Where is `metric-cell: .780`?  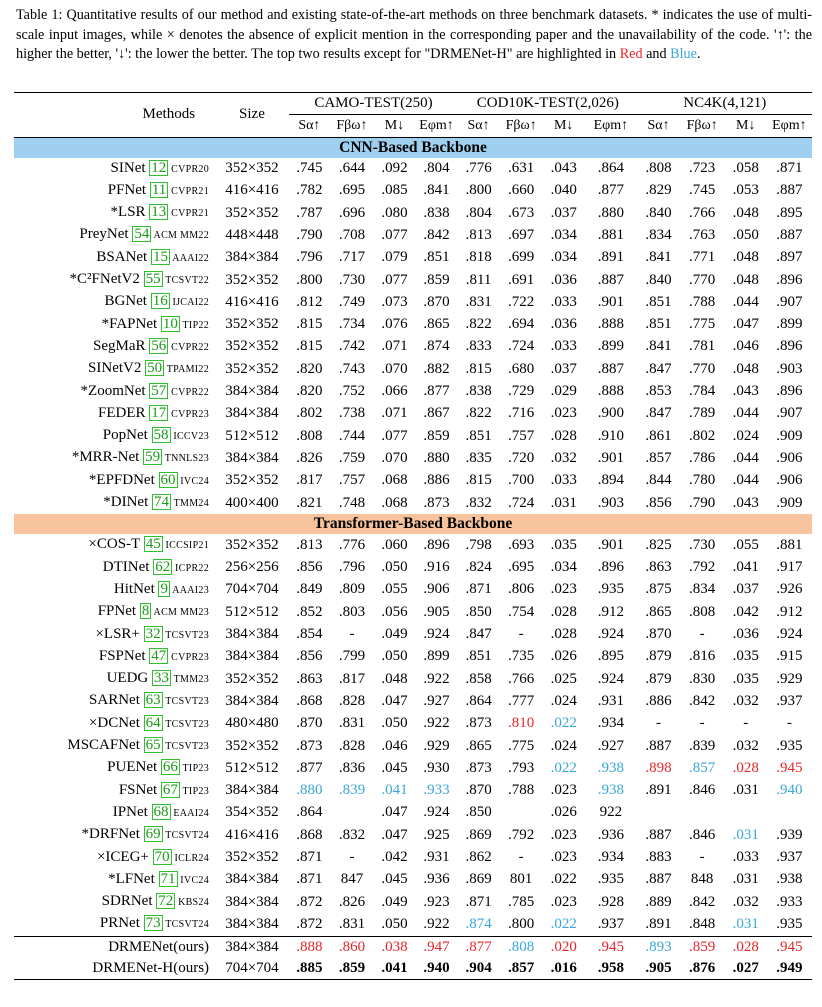
metric-cell: .780 is located at coordinates (702, 480).